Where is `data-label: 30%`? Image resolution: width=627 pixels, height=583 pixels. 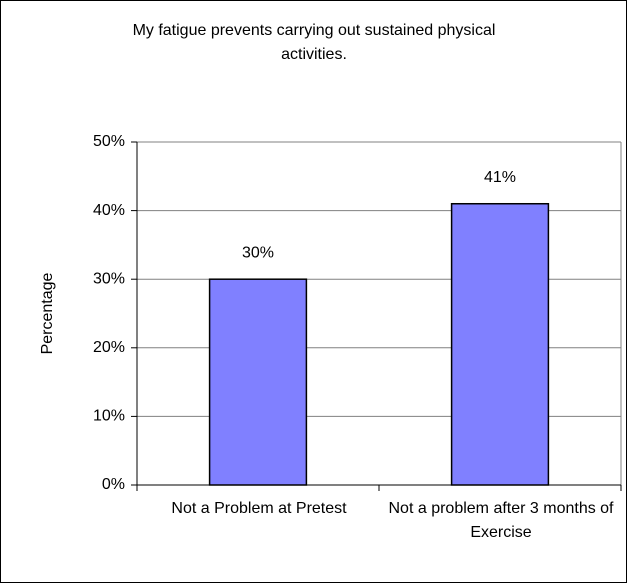 data-label: 30% is located at coordinates (258, 252).